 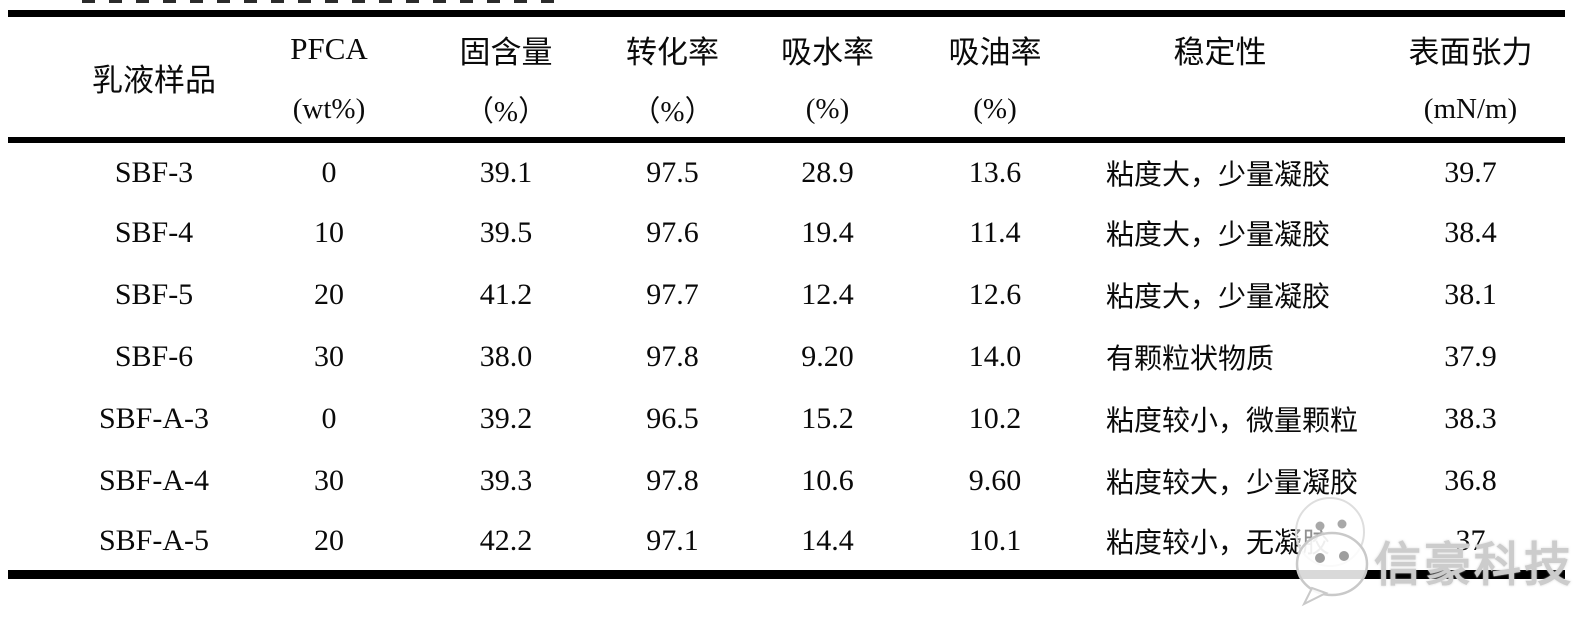 I want to click on cell-oil-absorption: 14.0, so click(x=995, y=356).